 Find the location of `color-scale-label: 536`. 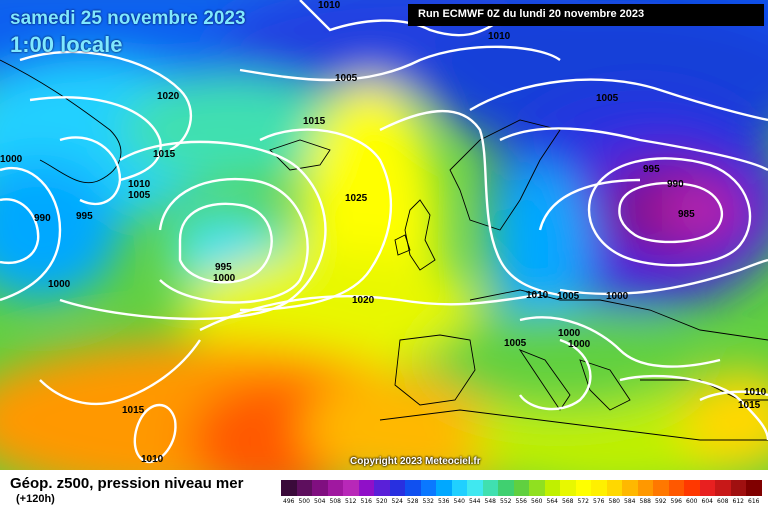

color-scale-label: 536 is located at coordinates (444, 501).